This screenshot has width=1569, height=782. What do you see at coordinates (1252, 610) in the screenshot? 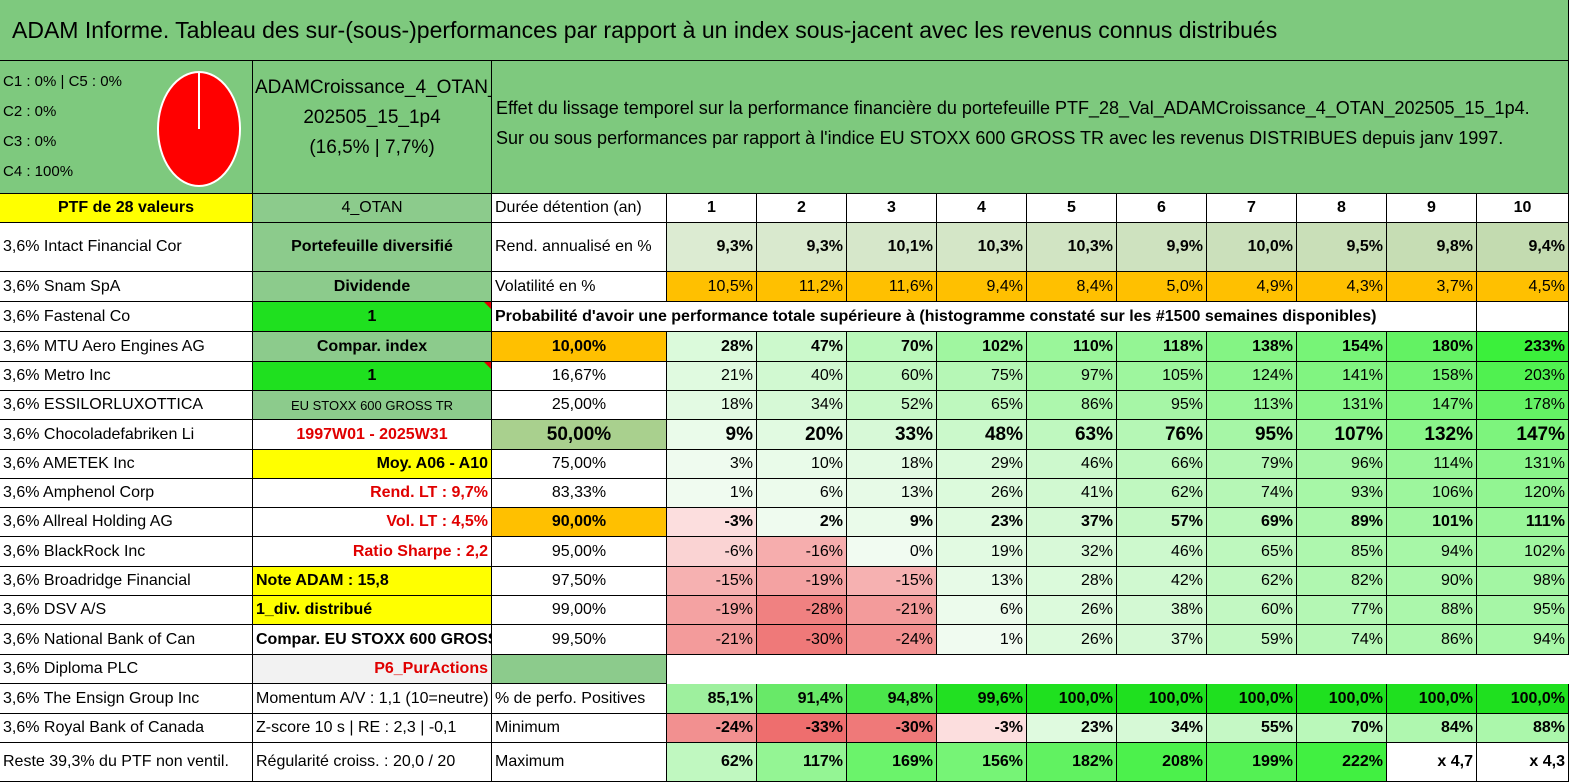
I see `quantile-value: 60%` at bounding box center [1252, 610].